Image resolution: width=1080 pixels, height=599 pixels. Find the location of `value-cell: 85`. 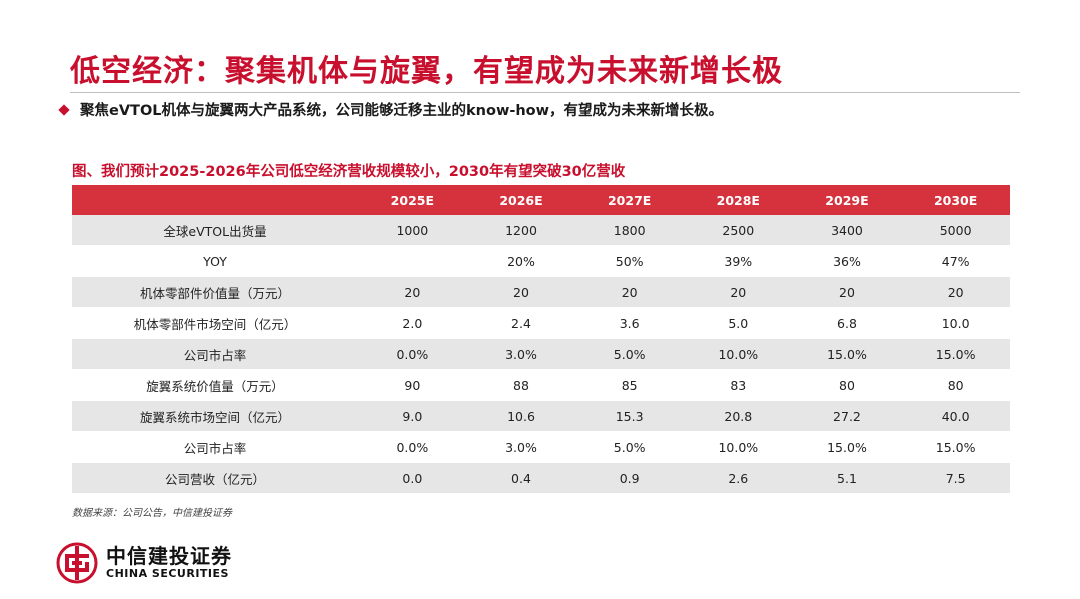

value-cell: 85 is located at coordinates (629, 385).